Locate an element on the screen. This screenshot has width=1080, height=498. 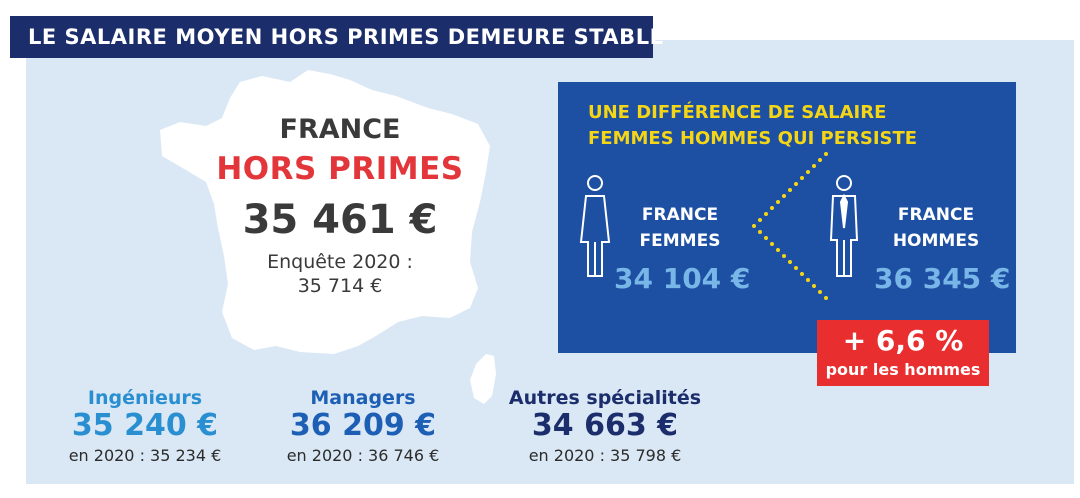
women-salary: 34 104 € is located at coordinates (682, 278).